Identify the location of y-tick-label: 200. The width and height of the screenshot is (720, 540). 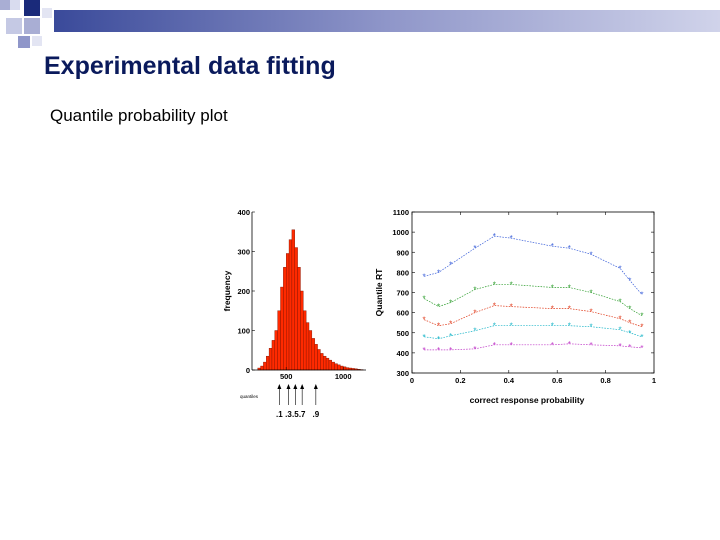
(243, 291).